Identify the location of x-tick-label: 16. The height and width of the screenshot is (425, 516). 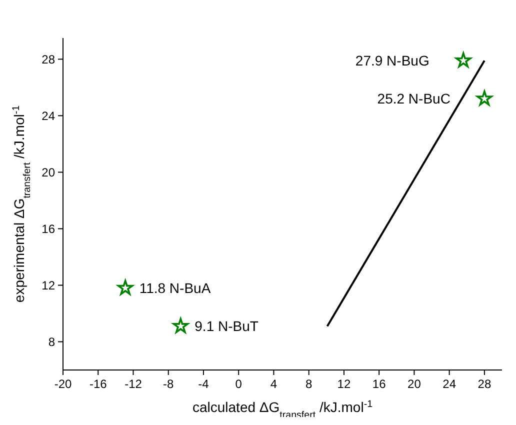
(379, 384).